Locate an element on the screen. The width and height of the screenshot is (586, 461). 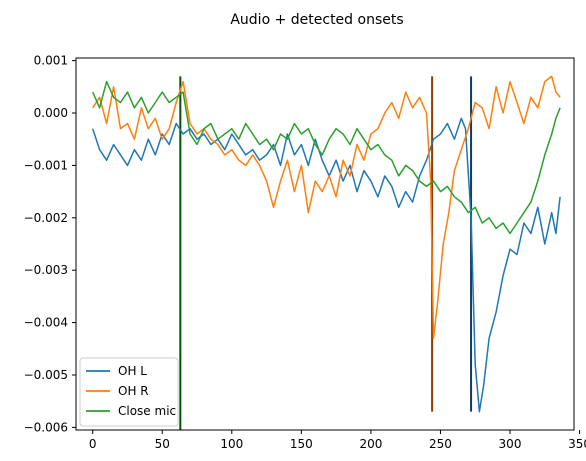
legend-label-oh-r: OH R is located at coordinates (133, 391).